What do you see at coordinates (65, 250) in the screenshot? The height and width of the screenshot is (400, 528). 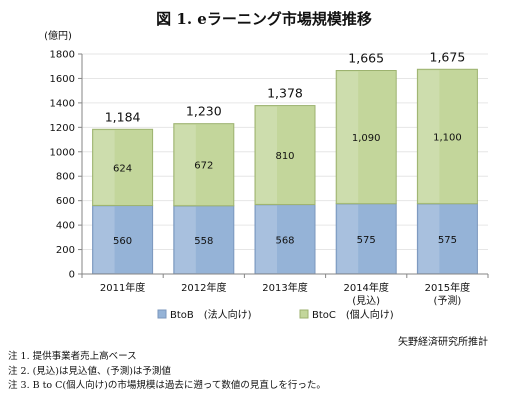 I see `y-tick-label: 200` at bounding box center [65, 250].